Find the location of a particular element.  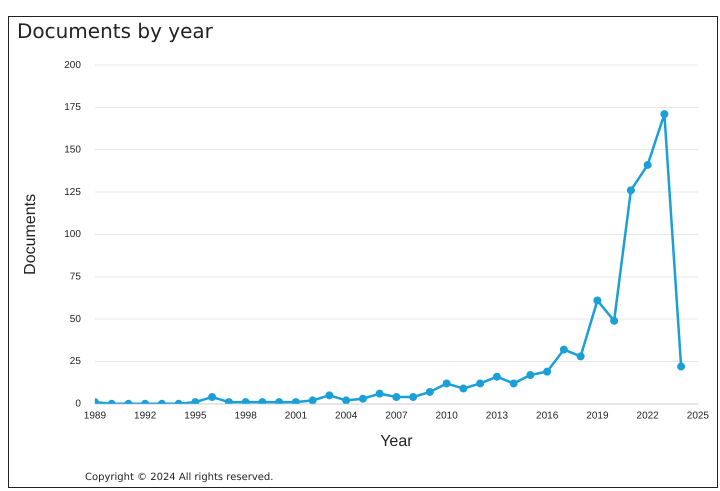

y-tick-label: 25 is located at coordinates (76, 362).